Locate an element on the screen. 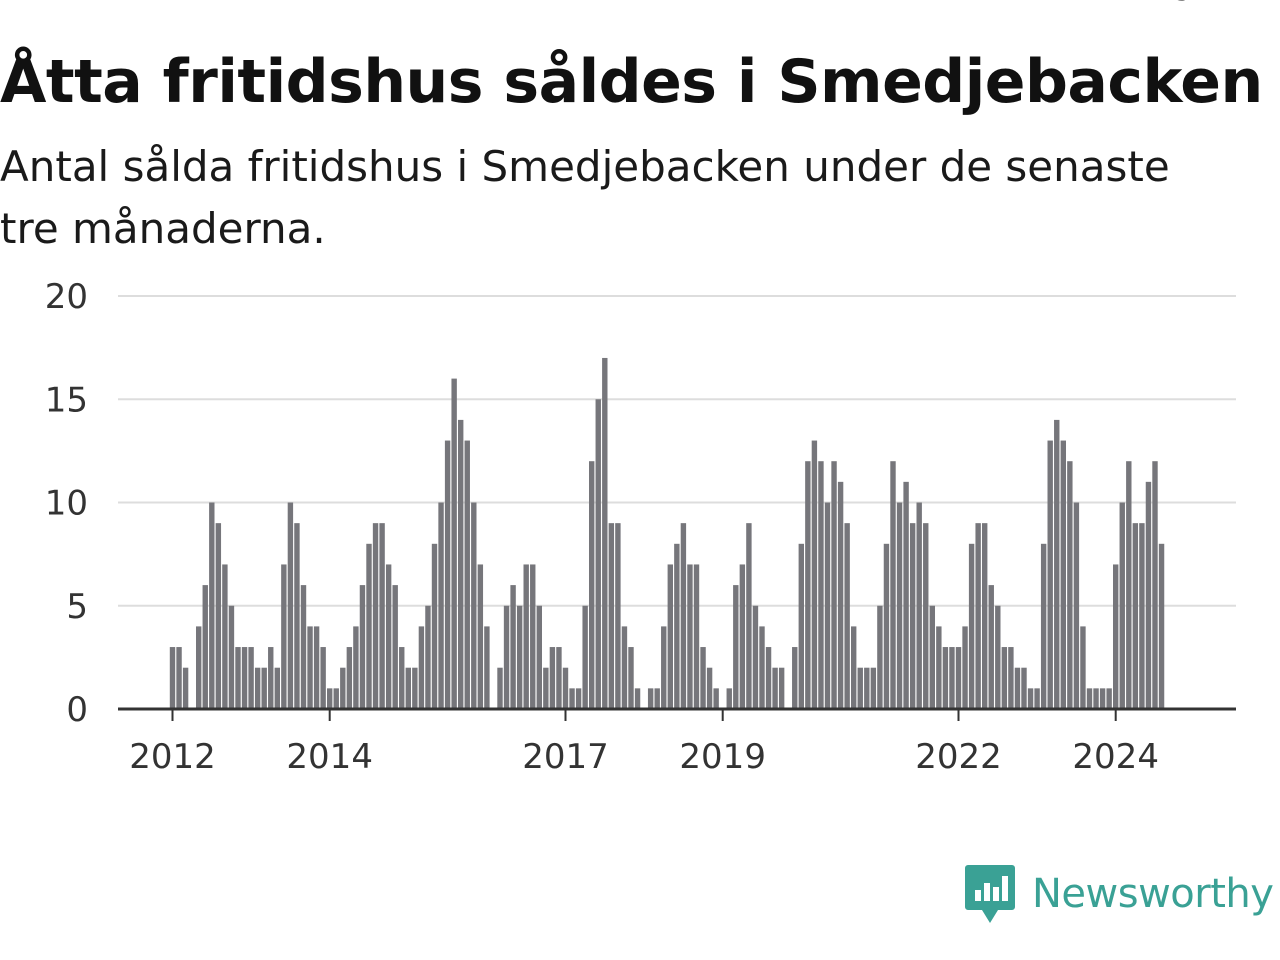 This screenshot has width=1280, height=960. annotation-background is located at coordinates (1181, 22).